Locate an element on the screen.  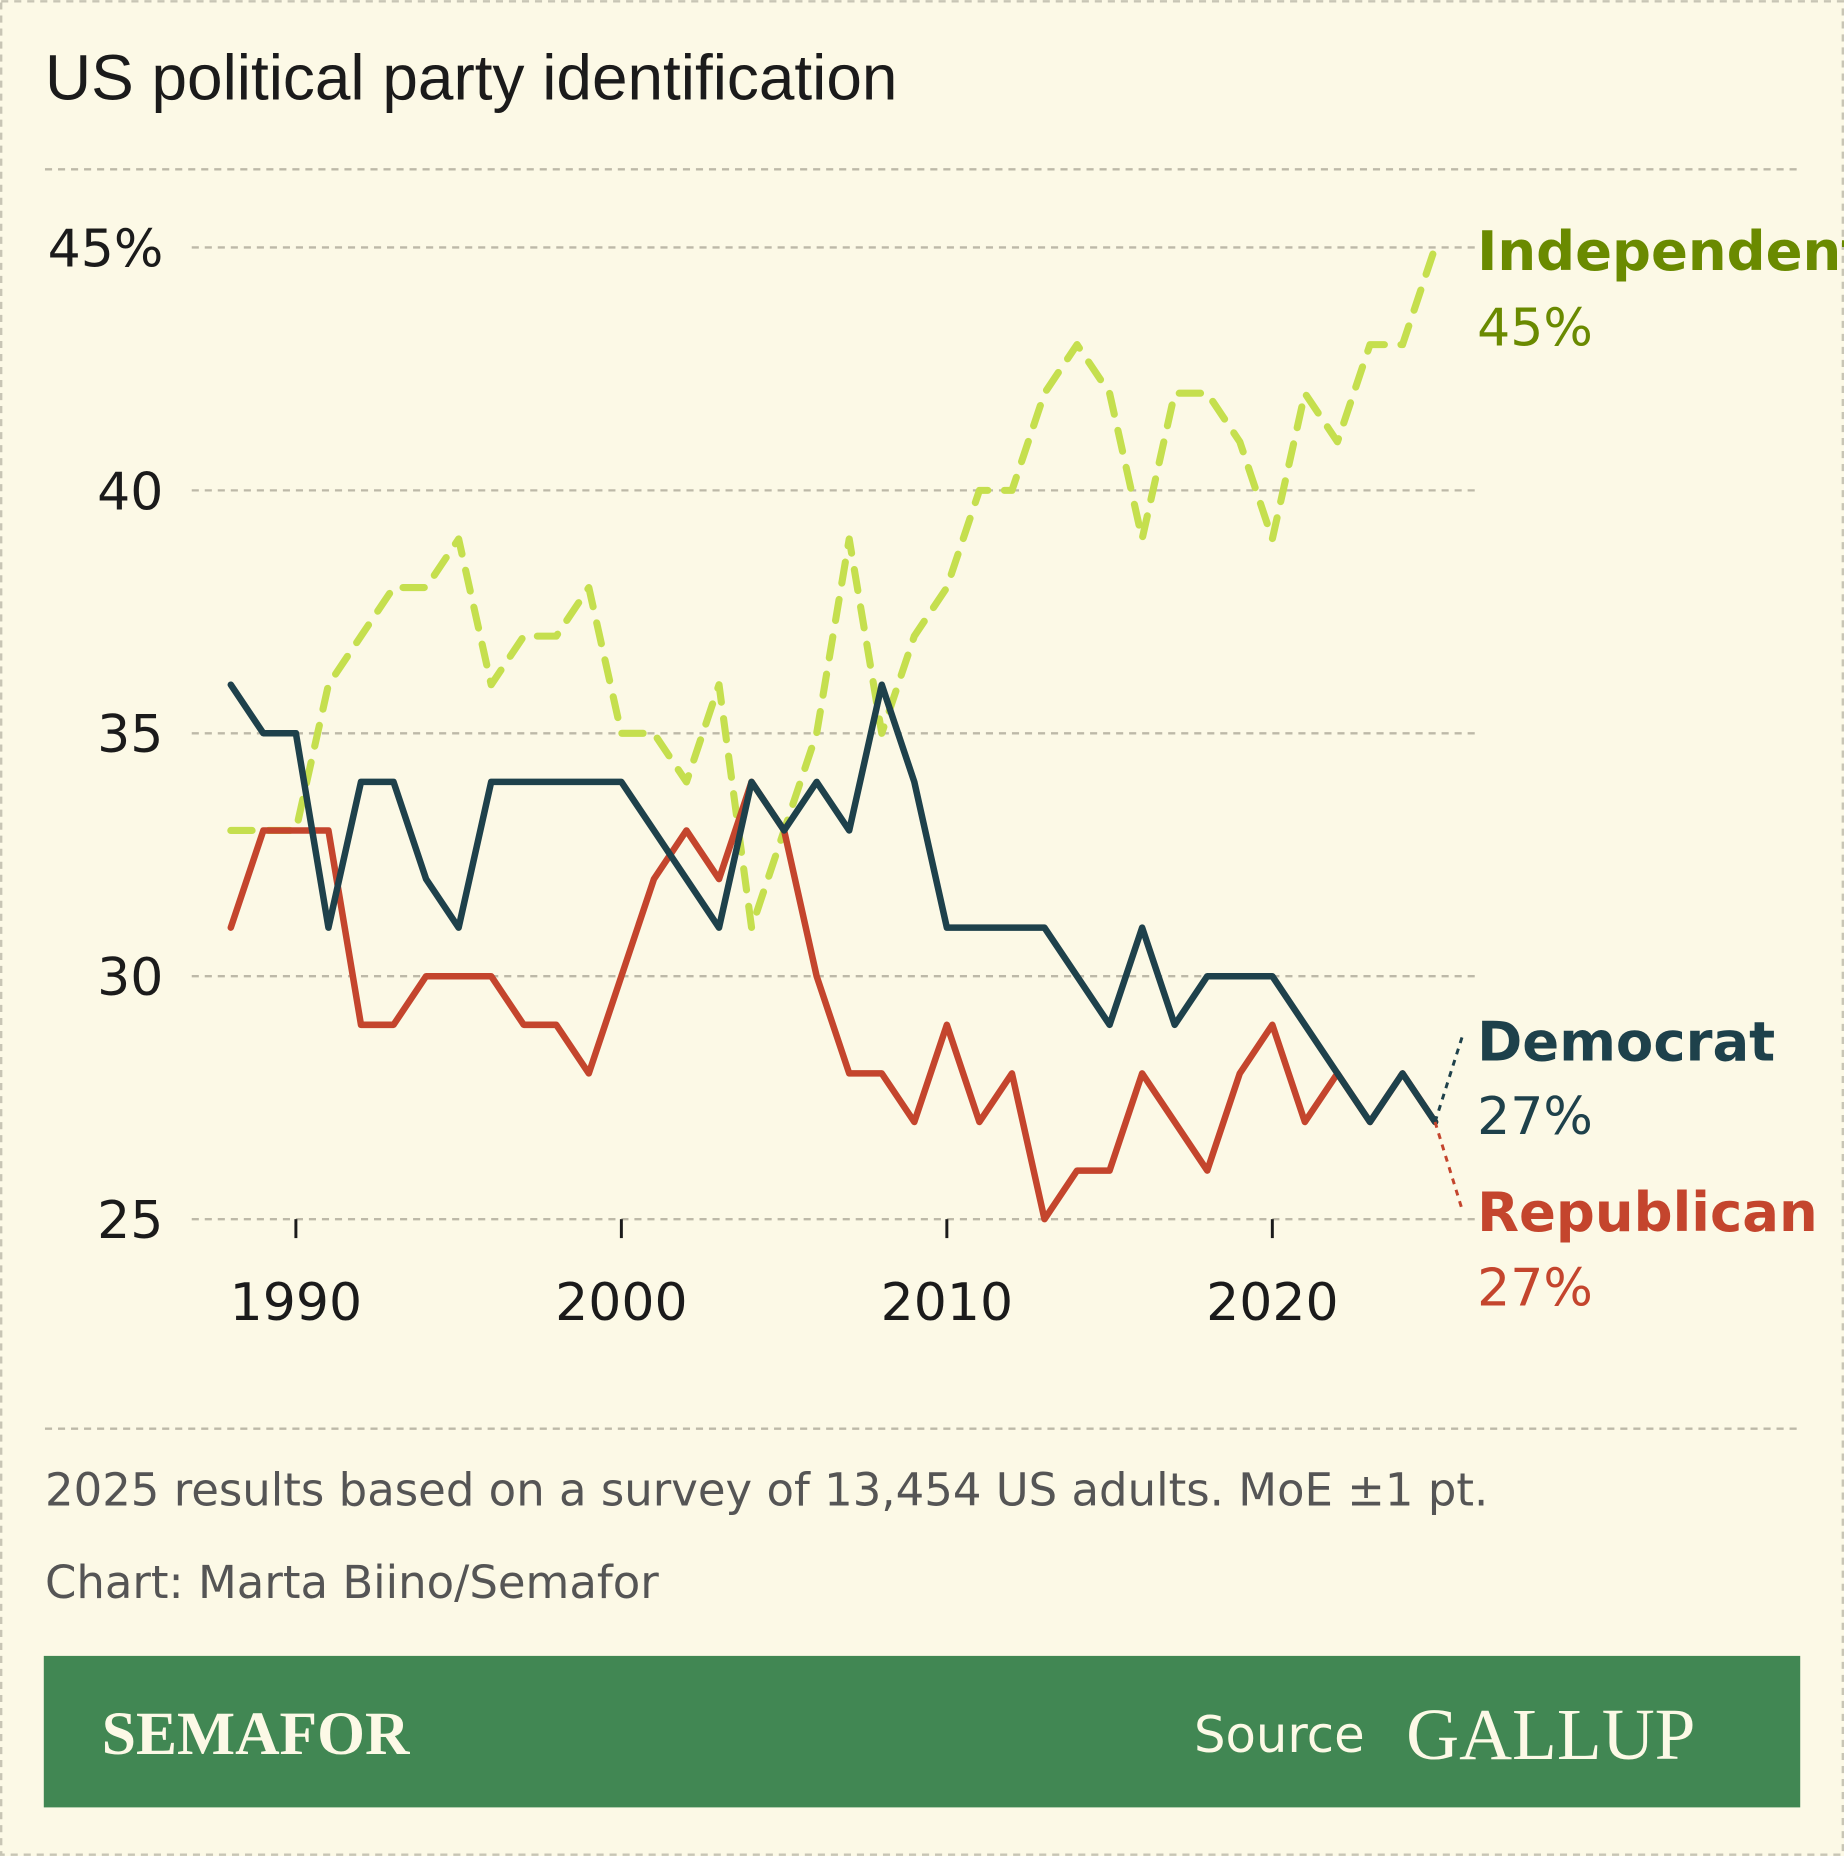
source-label: Source is located at coordinates (1279, 1735).